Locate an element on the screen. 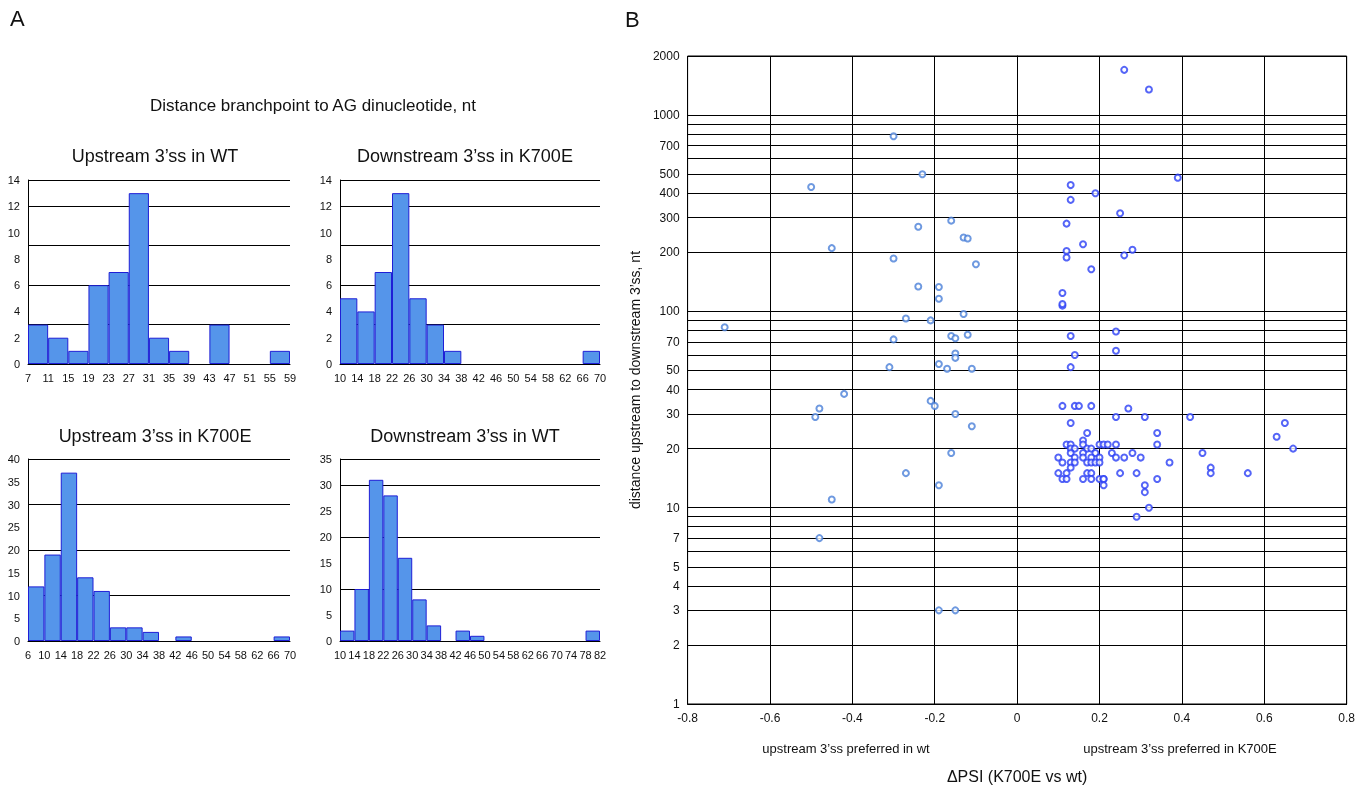  y-tick-label: 200 is located at coordinates (669, 252).